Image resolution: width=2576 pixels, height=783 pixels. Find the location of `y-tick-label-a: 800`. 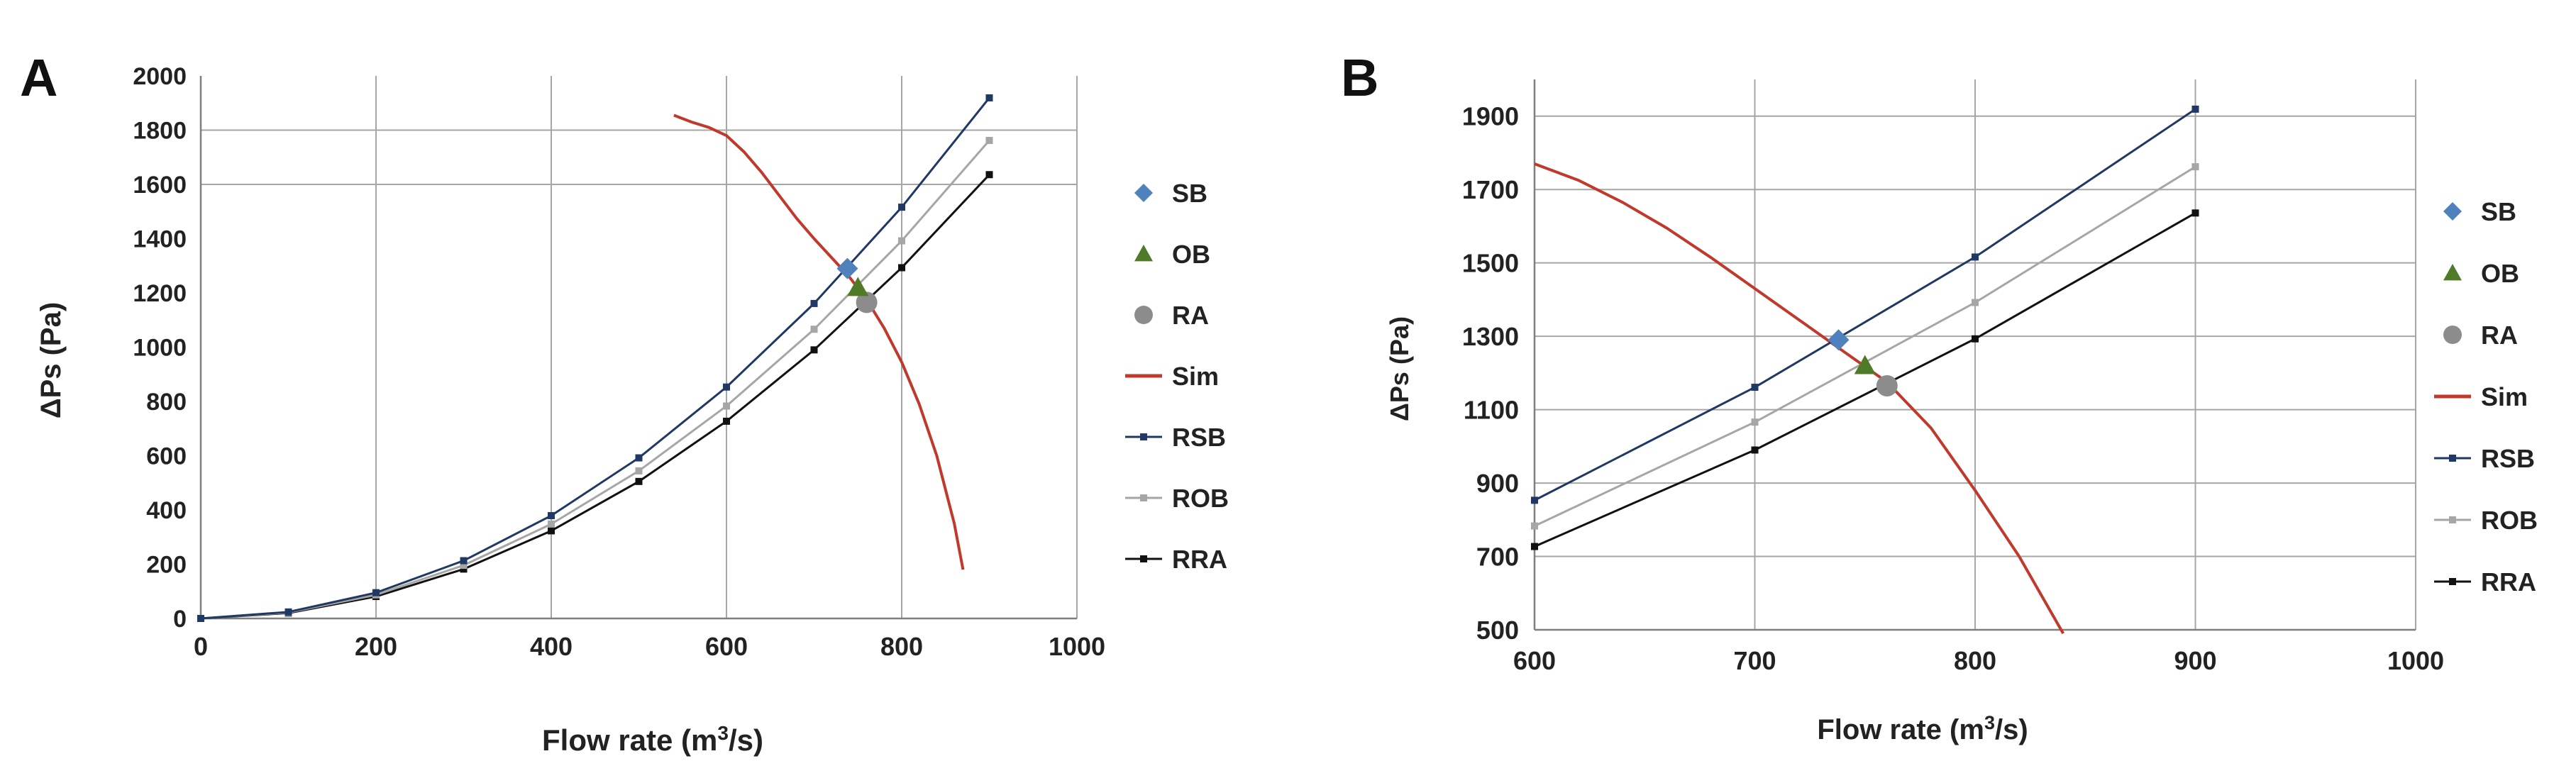

y-tick-label-a: 800 is located at coordinates (166, 402).